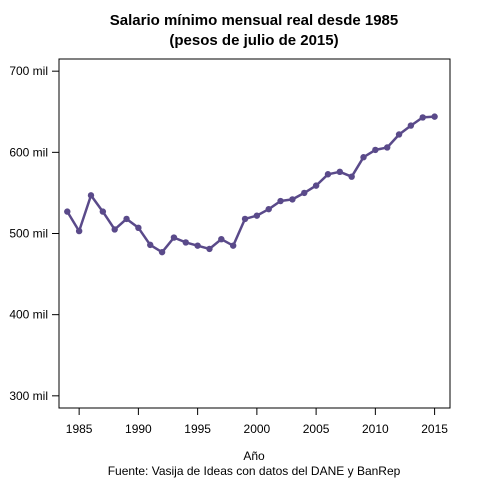 This screenshot has height=480, width=480. Describe the element at coordinates (254, 20) in the screenshot. I see `chart-title-line1: Salario mínimo mensual real desde 1985` at that location.